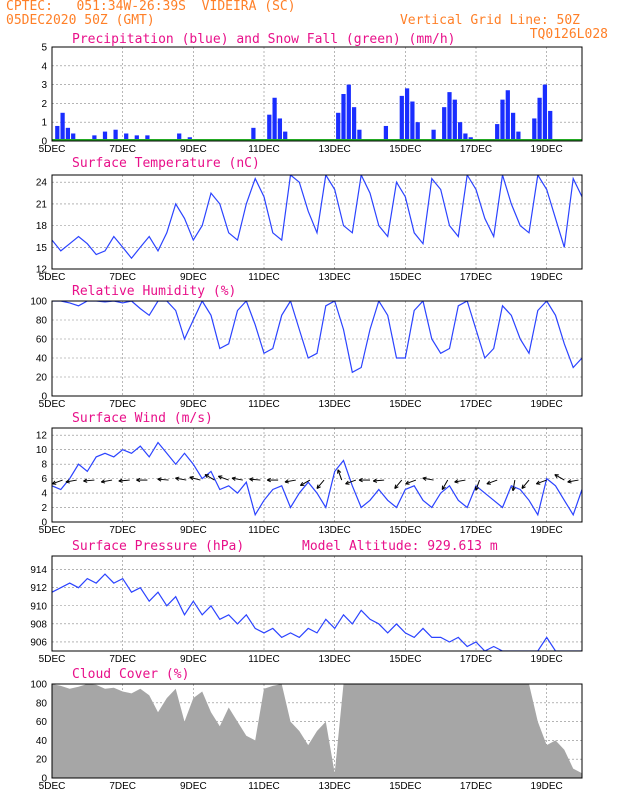 The height and width of the screenshot is (800, 618). Describe the element at coordinates (122, 277) in the screenshot. I see `x-tick-label: 7DEC` at that location.